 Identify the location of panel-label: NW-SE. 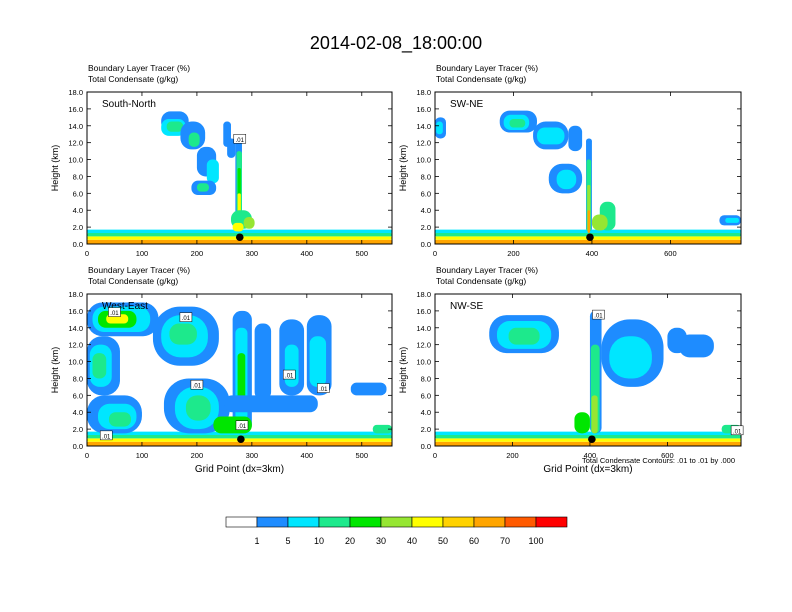
(466, 306).